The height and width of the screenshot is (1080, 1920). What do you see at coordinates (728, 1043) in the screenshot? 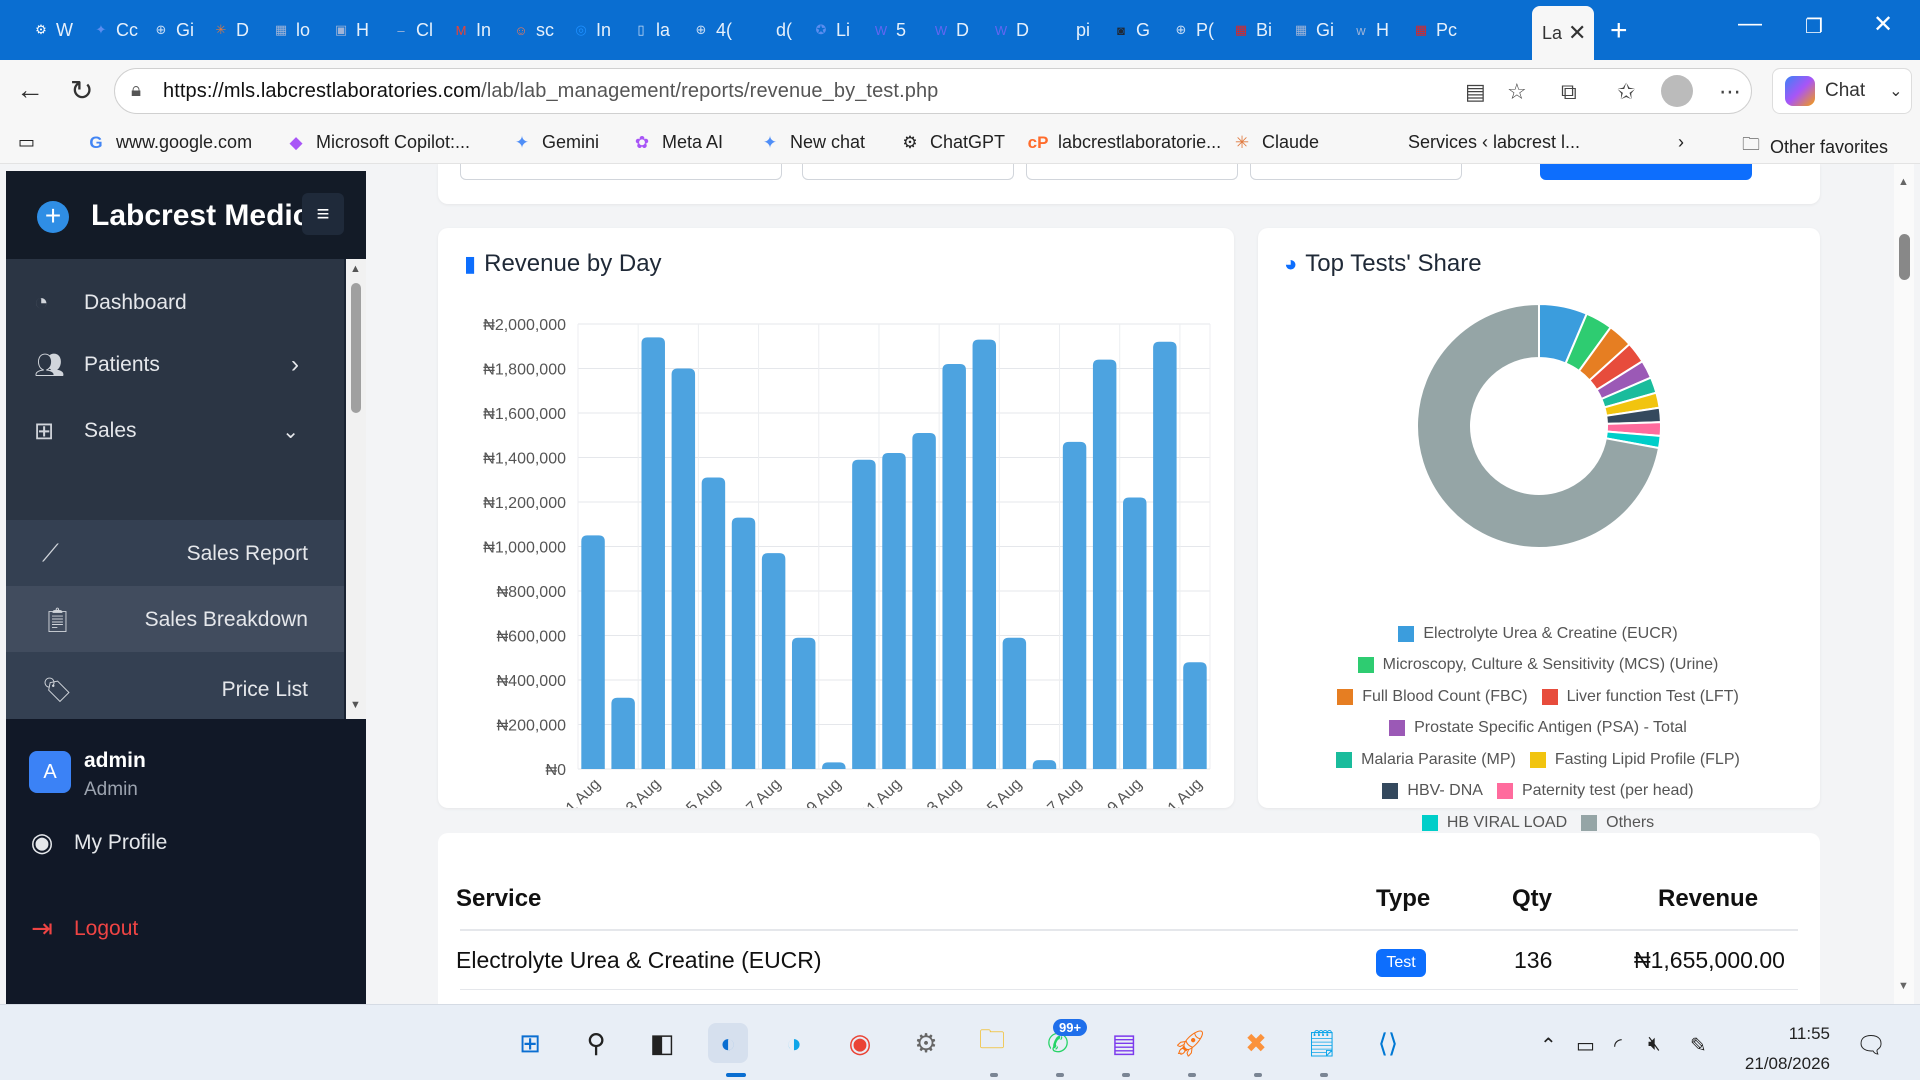
I see `edge-icon: ◐` at bounding box center [728, 1043].